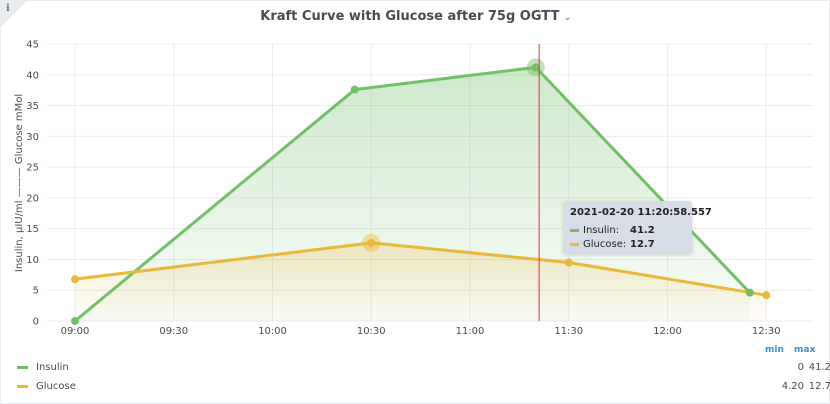  What do you see at coordinates (601, 230) in the screenshot?
I see `tooltip-label: Insulin:` at bounding box center [601, 230].